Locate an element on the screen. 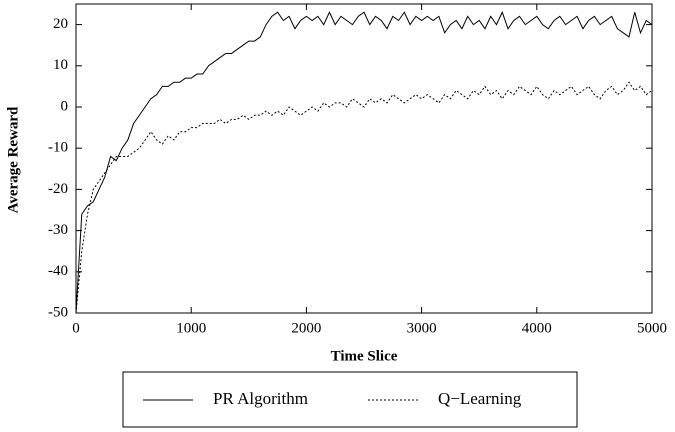 The image size is (675, 432). y-tick-label: 0 is located at coordinates (65, 106).